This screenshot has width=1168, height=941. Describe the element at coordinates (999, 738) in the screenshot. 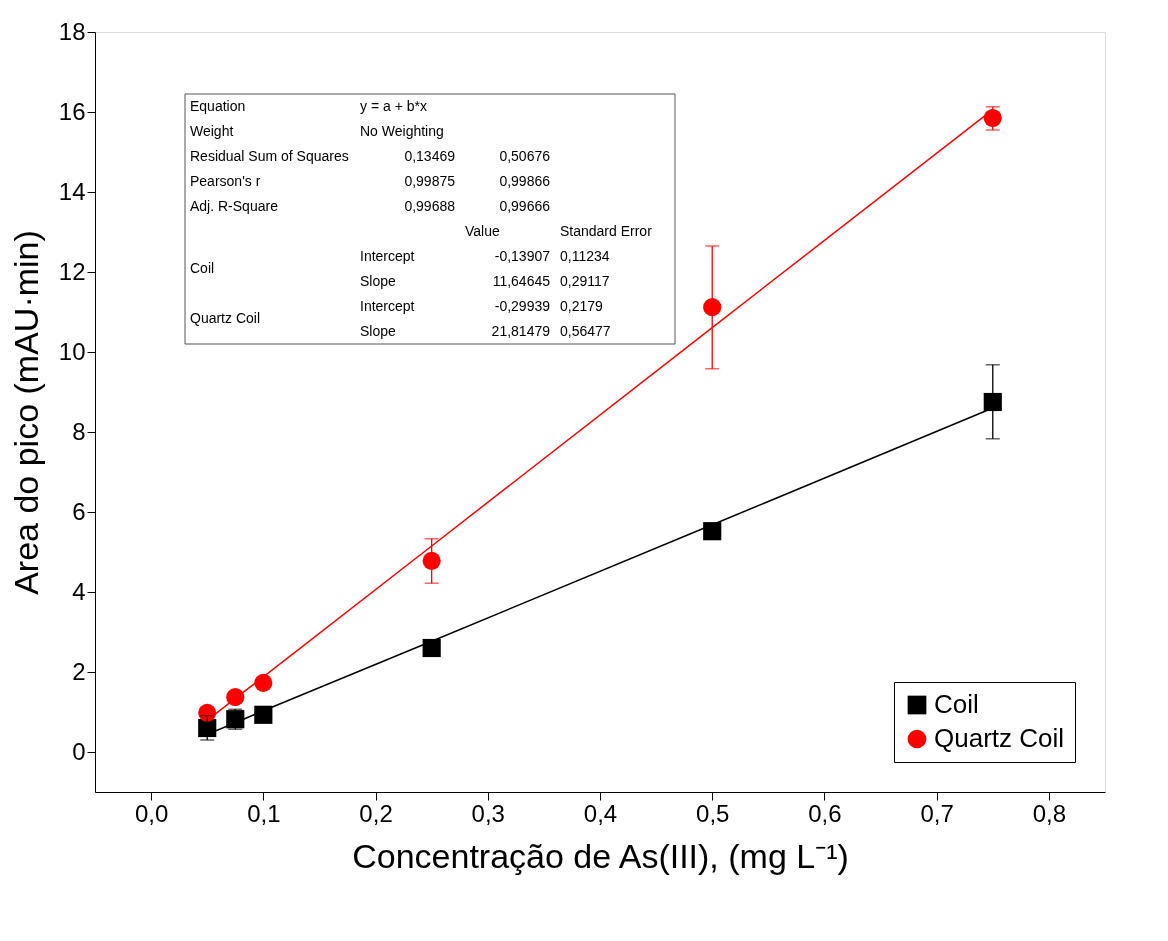

I see `legend-label: Quartz Coil` at that location.